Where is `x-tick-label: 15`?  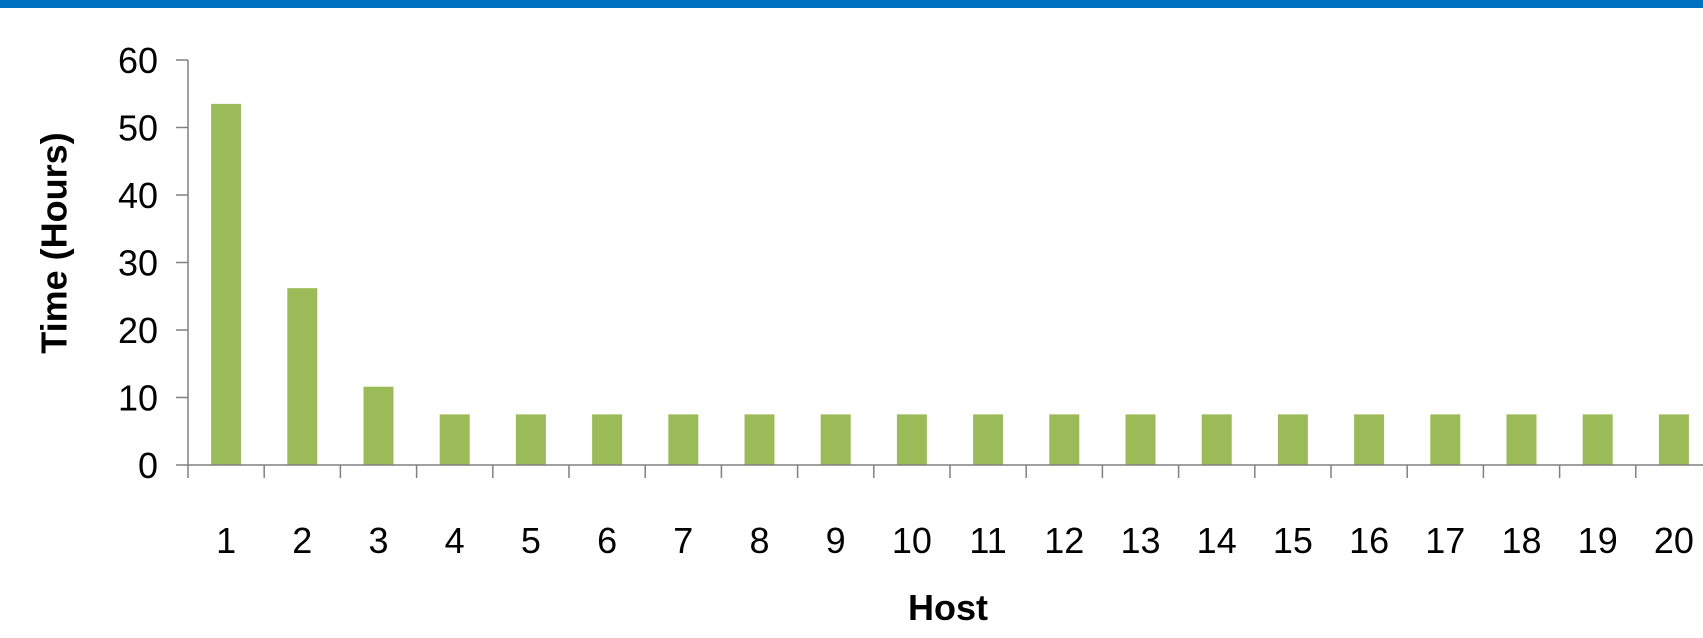 x-tick-label: 15 is located at coordinates (1293, 540).